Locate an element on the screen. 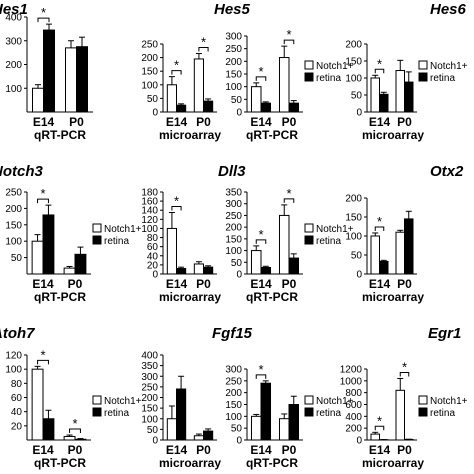 The image size is (474, 474). chart-hes5_qrt-legend-notch1: Notch1+ is located at coordinates (335, 66).